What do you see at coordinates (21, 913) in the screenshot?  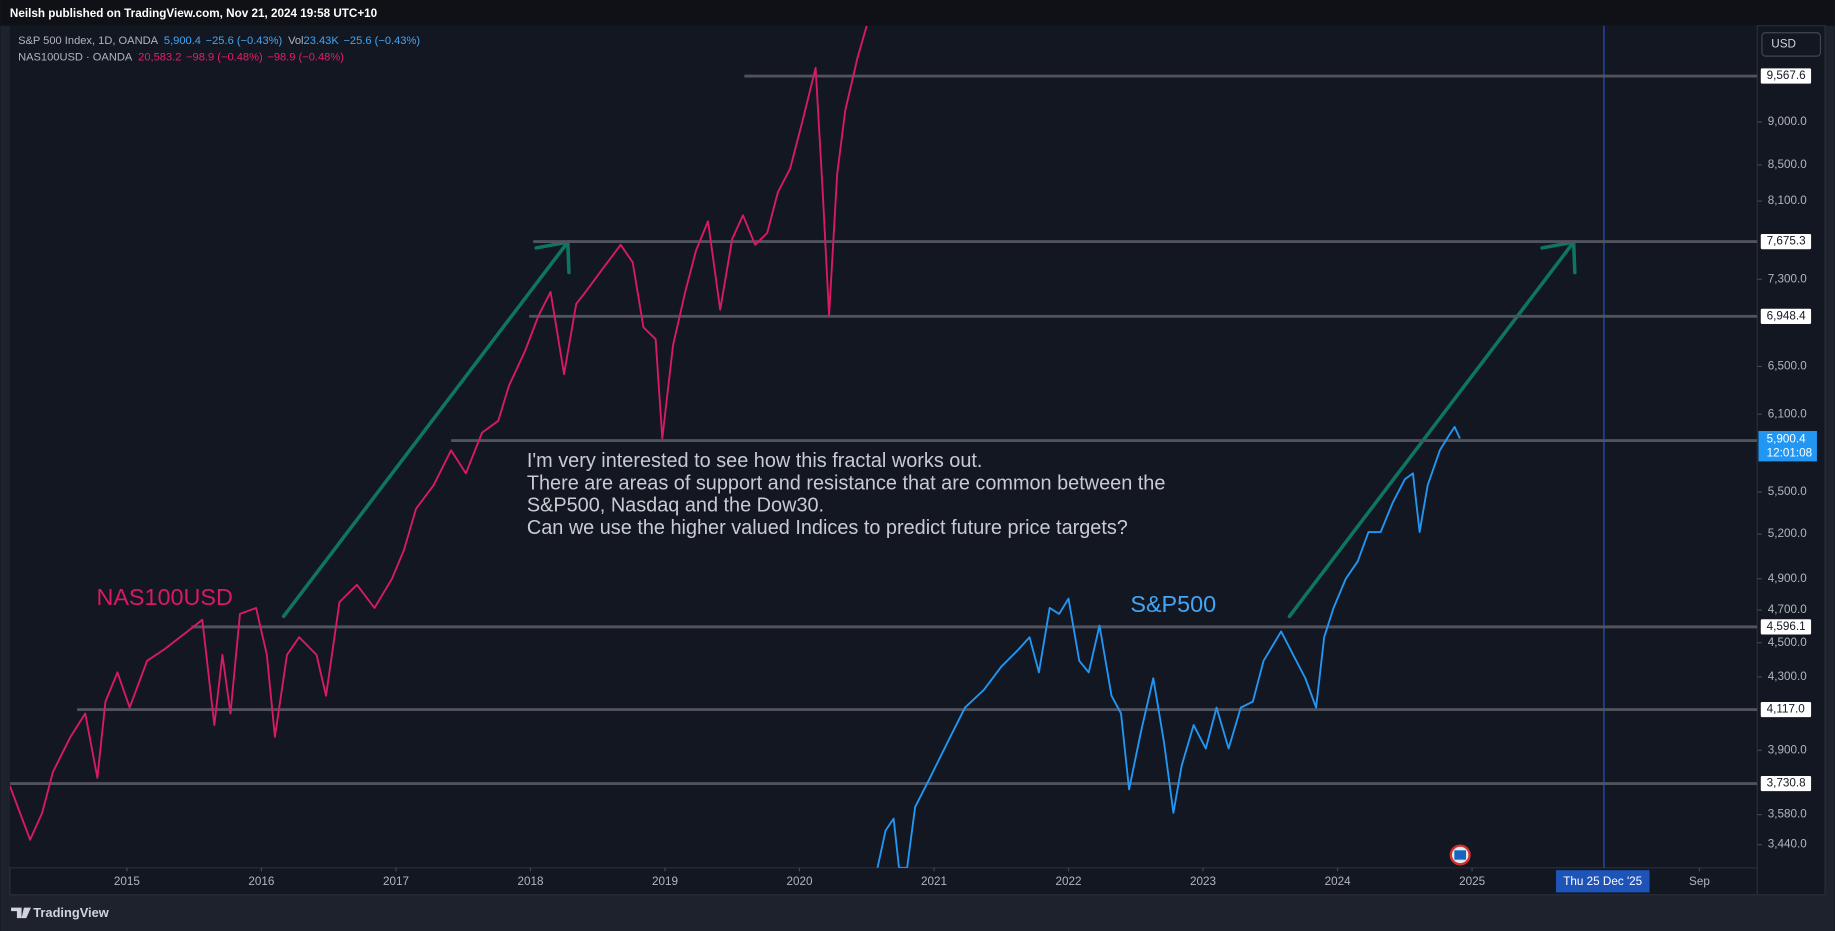 I see `brand-logo` at bounding box center [21, 913].